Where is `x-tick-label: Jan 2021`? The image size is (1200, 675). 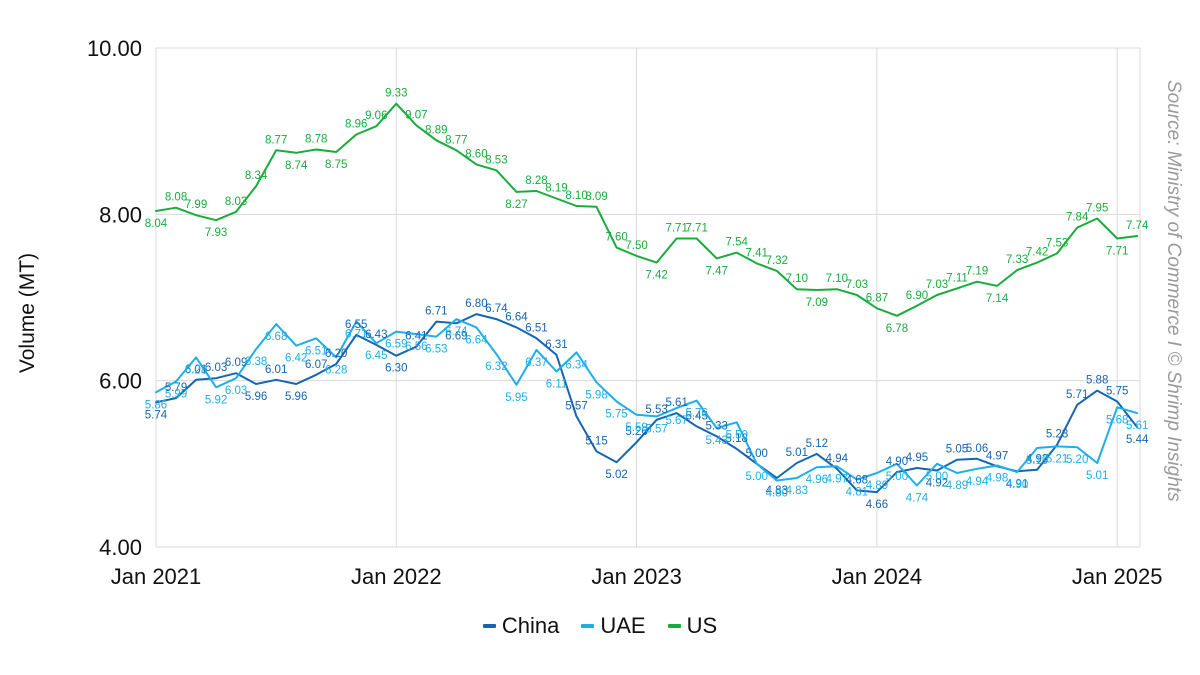 x-tick-label: Jan 2021 is located at coordinates (156, 576).